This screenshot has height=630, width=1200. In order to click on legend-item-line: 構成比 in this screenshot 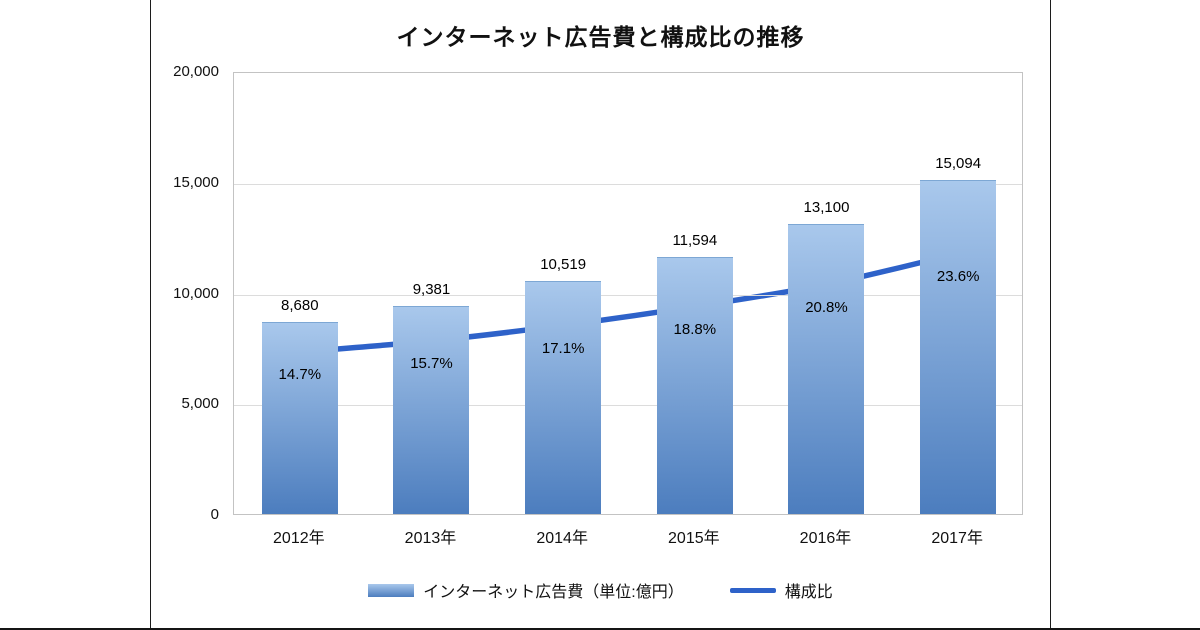, I will do `click(781, 590)`.